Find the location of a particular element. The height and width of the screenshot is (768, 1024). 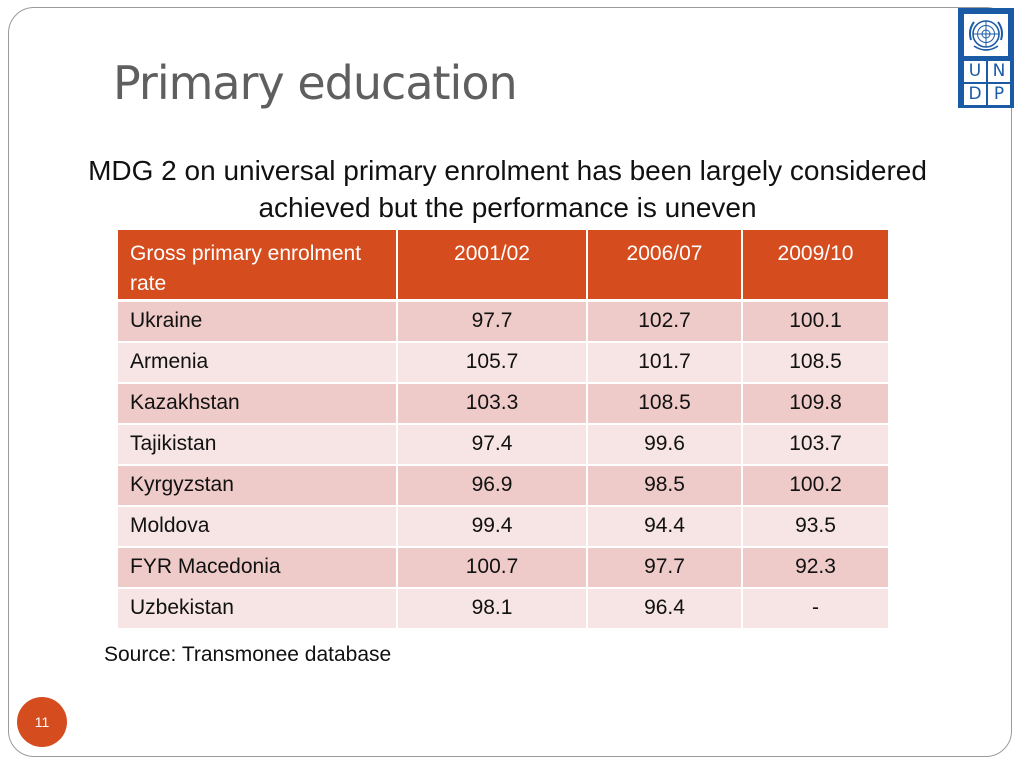

country-cell: Tajikistan is located at coordinates (257, 444).